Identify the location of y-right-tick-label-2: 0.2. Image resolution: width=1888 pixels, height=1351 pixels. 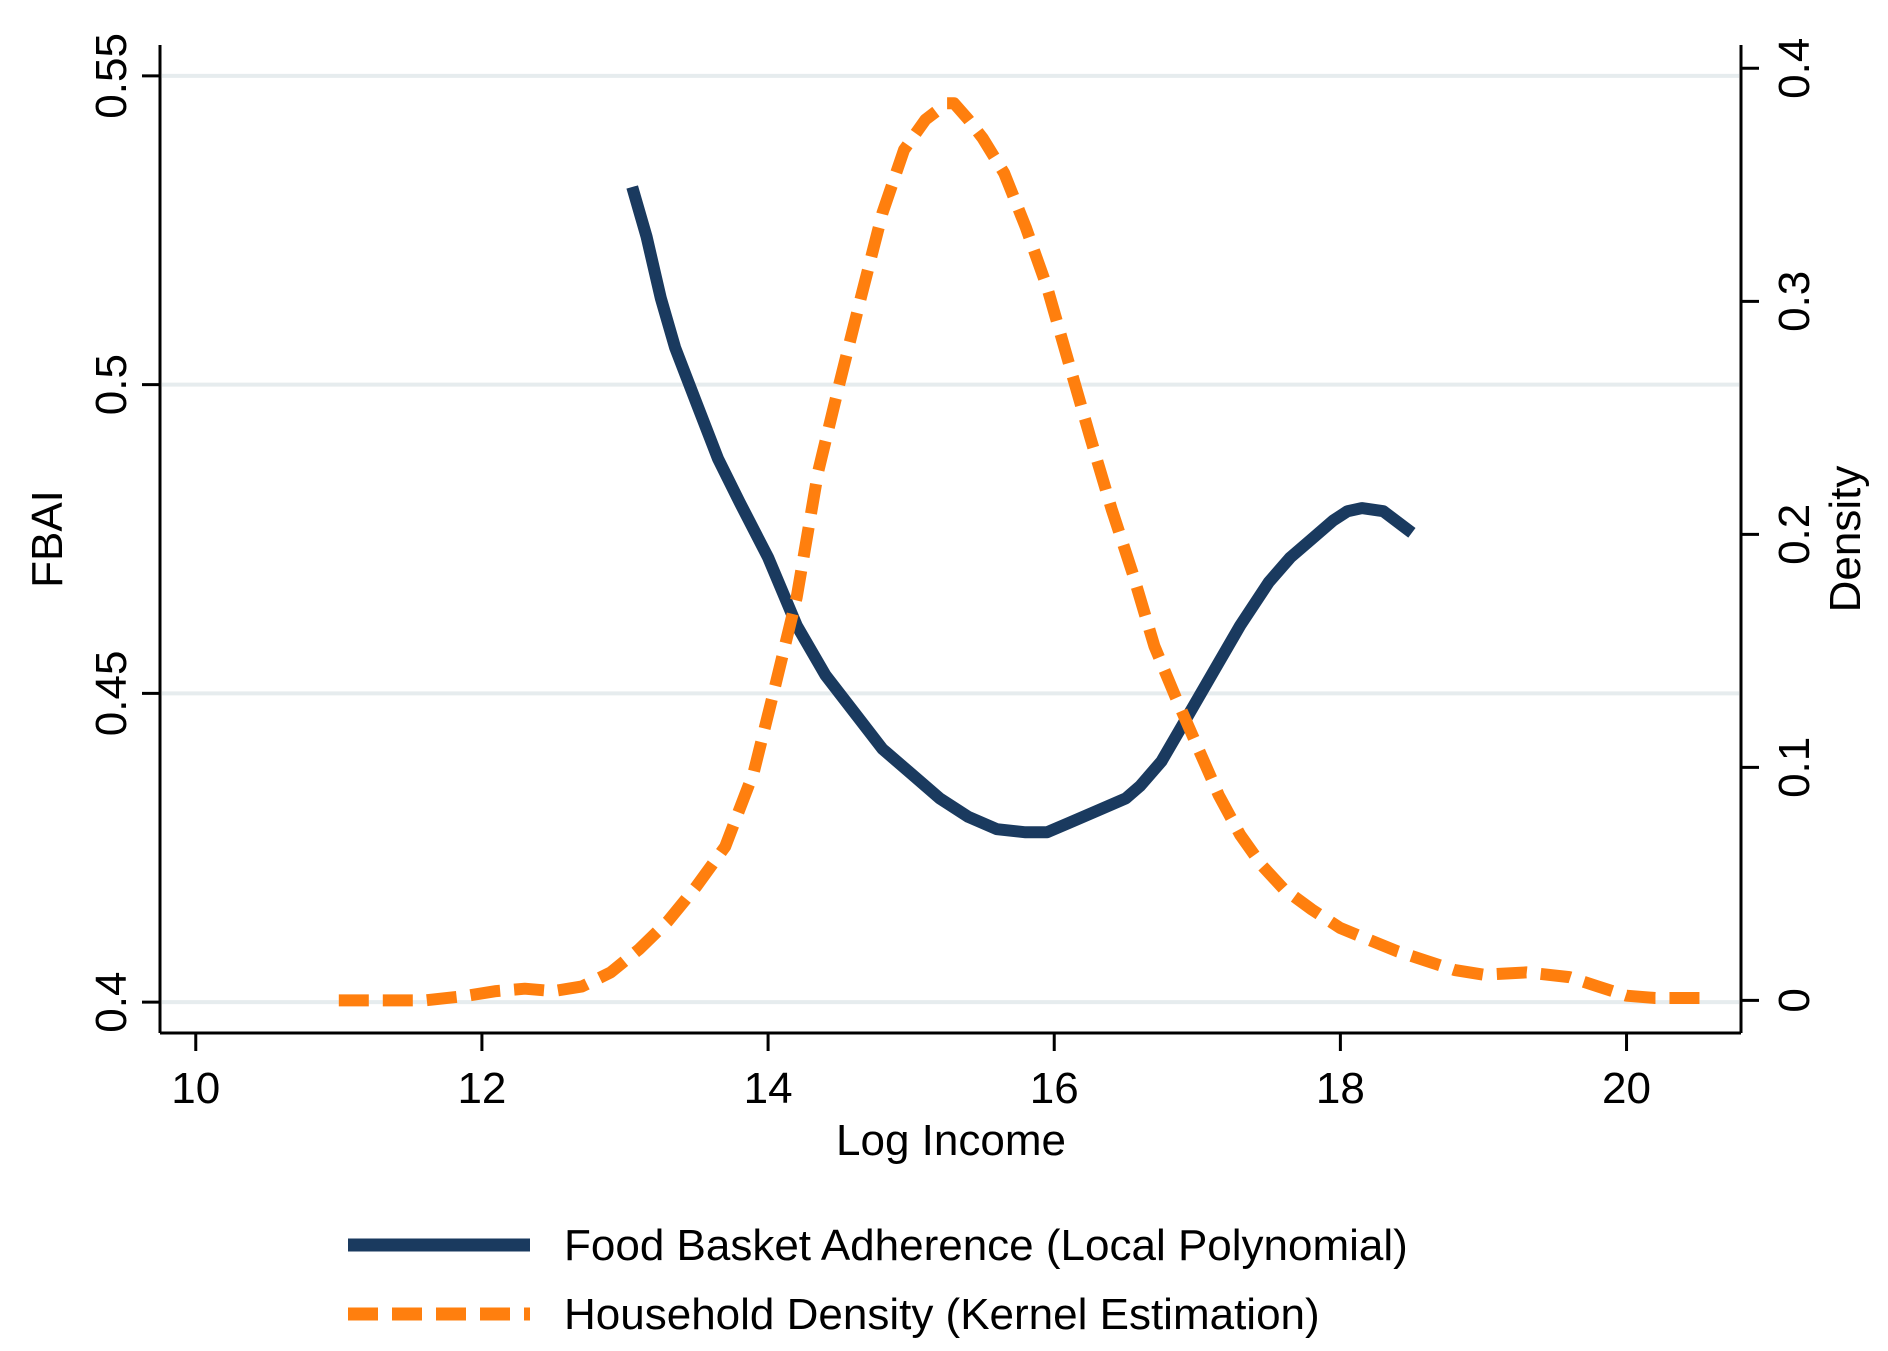
(1794, 534).